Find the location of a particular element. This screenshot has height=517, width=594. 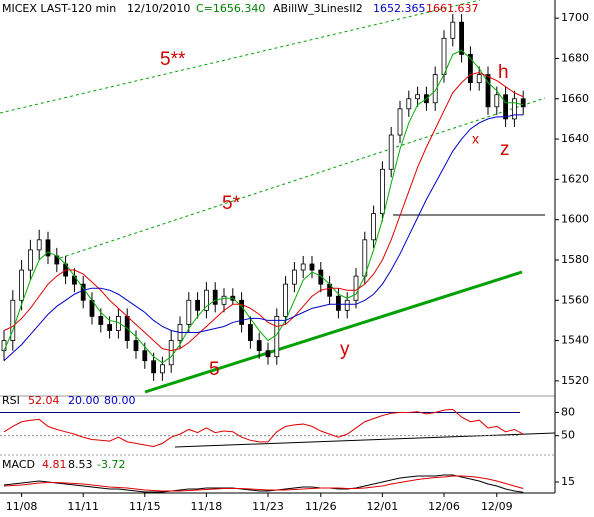

x-tick-label: 12/01 is located at coordinates (383, 506).